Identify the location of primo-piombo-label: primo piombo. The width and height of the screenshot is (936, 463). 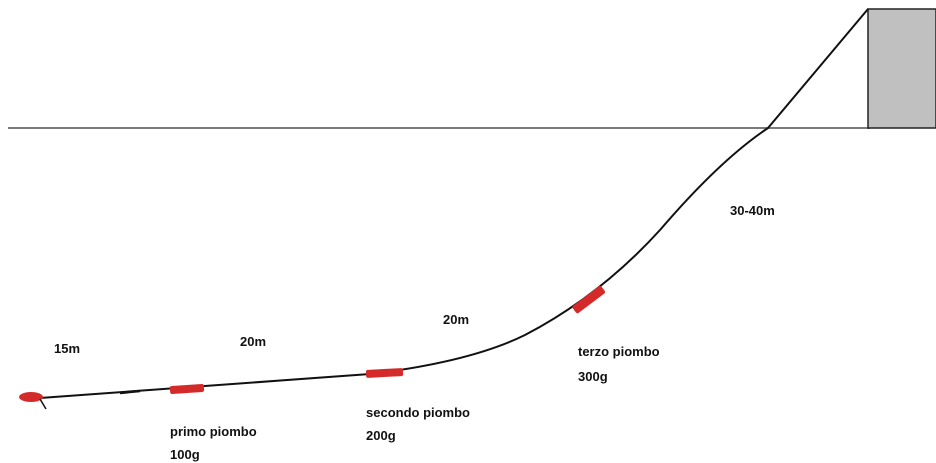
(213, 431).